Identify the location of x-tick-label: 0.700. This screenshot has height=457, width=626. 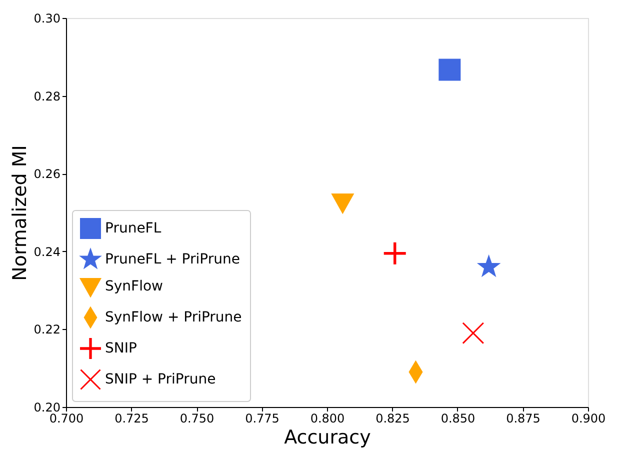
(66, 419).